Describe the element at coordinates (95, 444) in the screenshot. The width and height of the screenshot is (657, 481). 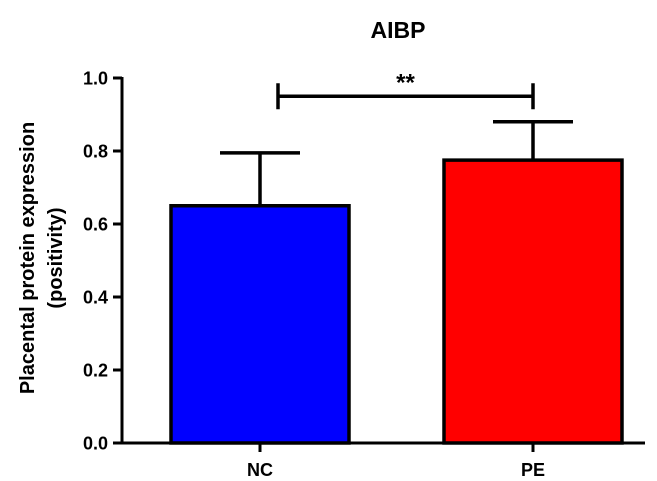
I see `y-tick-label: 0.0` at that location.